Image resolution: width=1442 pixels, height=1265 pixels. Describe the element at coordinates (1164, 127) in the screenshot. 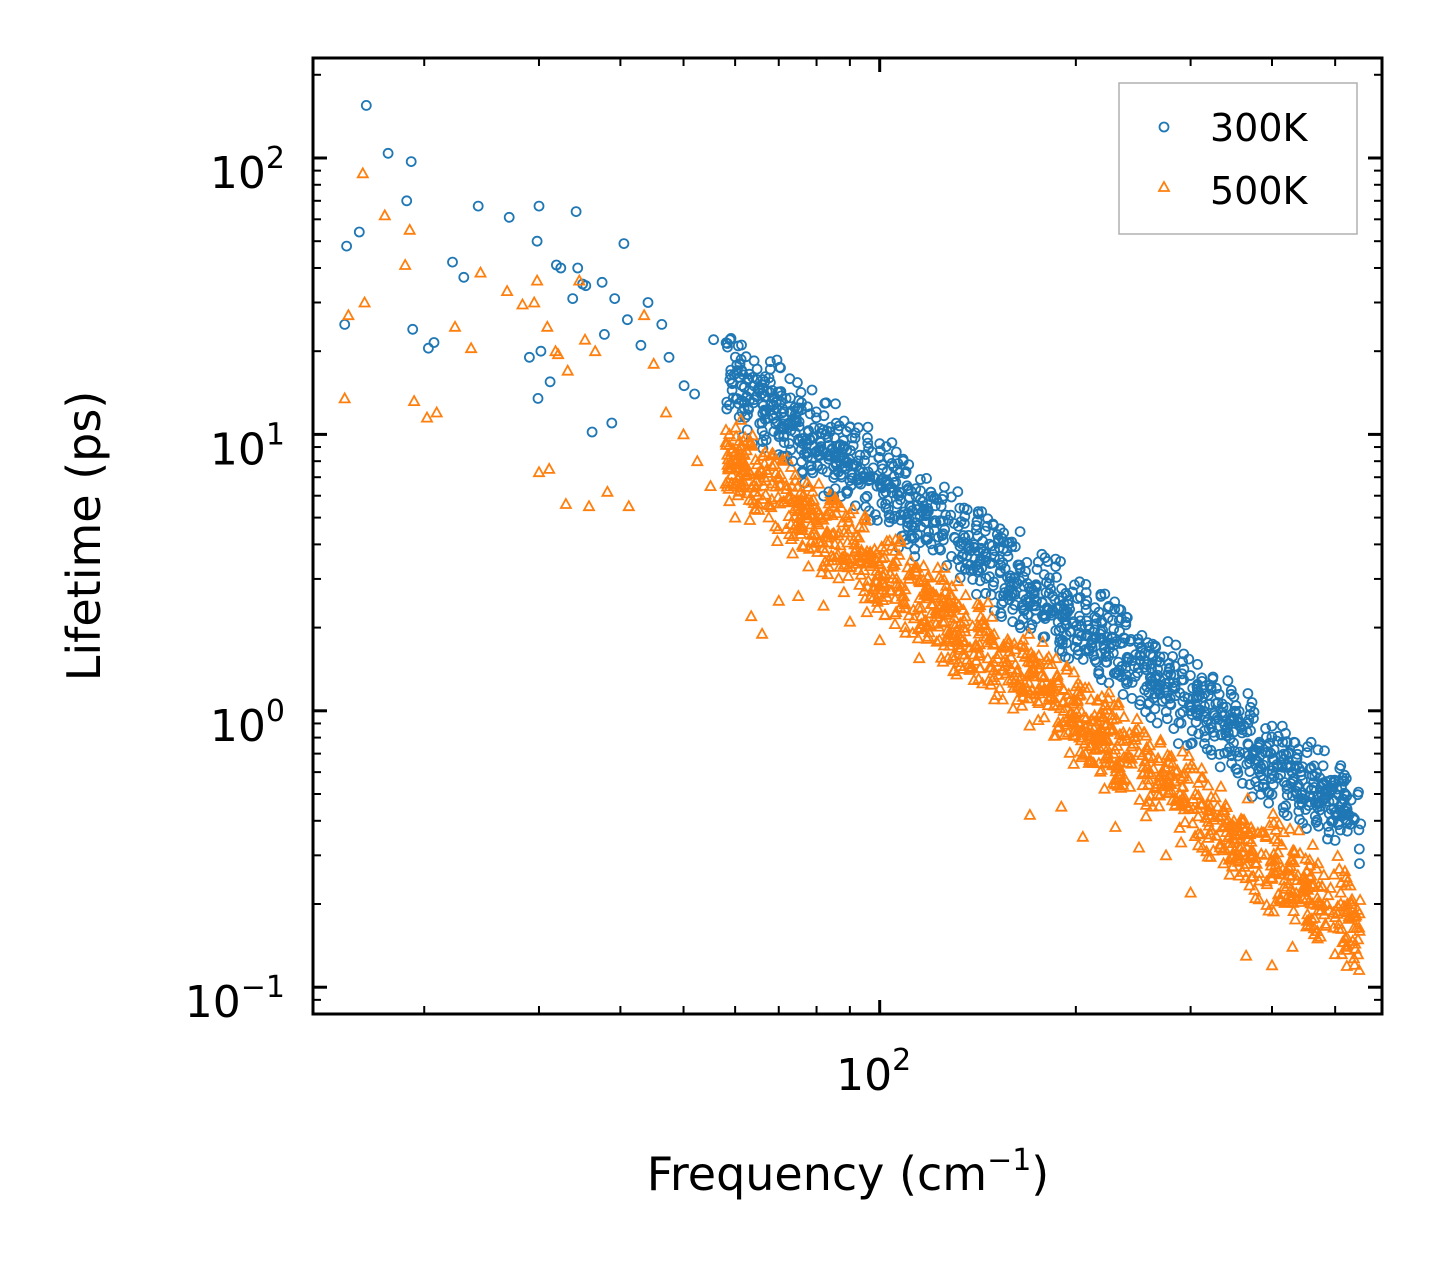

I see `legend-marker-300k` at that location.